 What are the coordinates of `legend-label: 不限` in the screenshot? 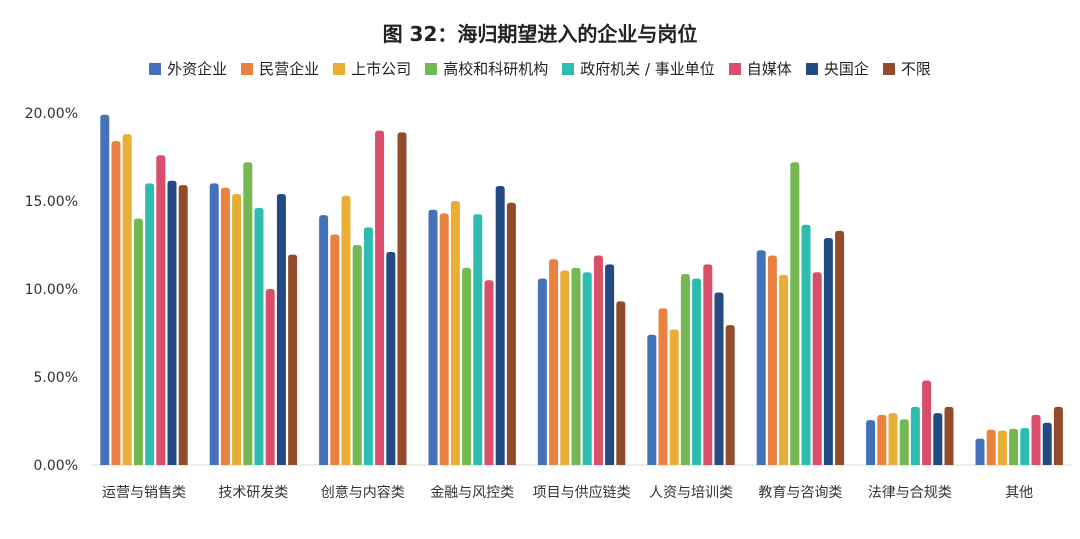 It's located at (915, 69).